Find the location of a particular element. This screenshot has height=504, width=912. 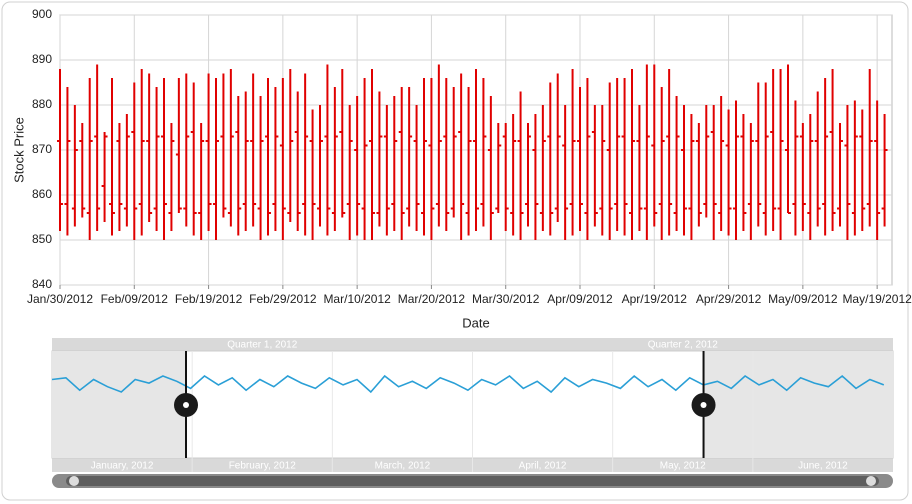

x-tick-label: Apr/09/2012 is located at coordinates (580, 299).